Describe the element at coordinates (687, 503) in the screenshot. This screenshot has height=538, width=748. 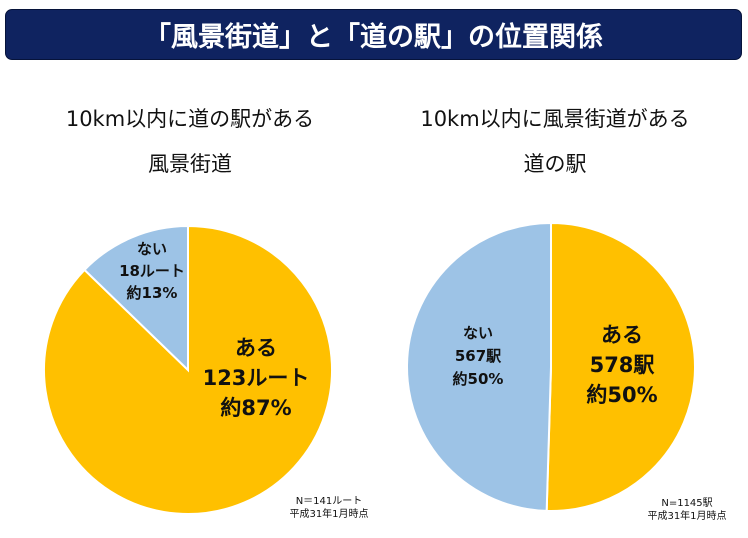
I see `chart2-sample-size: N=1145駅` at that location.